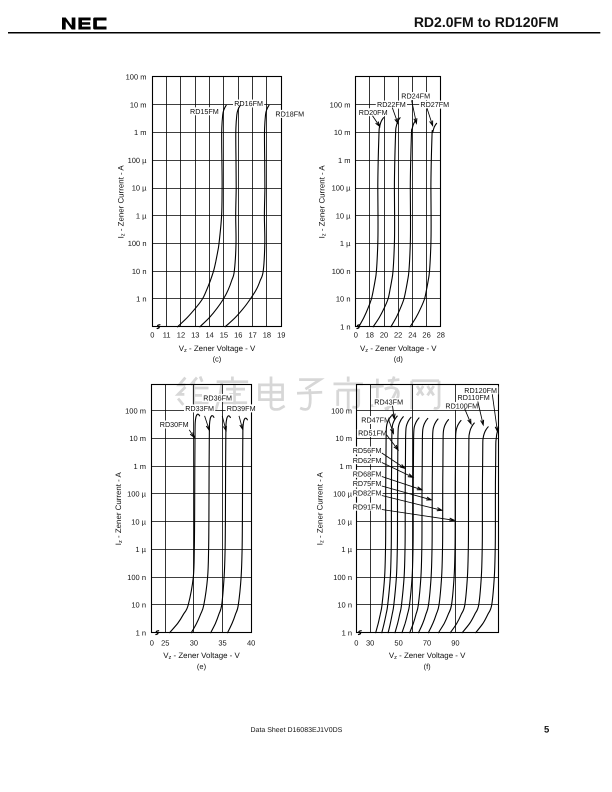 The height and width of the screenshot is (792, 612). What do you see at coordinates (165, 642) in the screenshot?
I see `svg-text: 25` at bounding box center [165, 642].